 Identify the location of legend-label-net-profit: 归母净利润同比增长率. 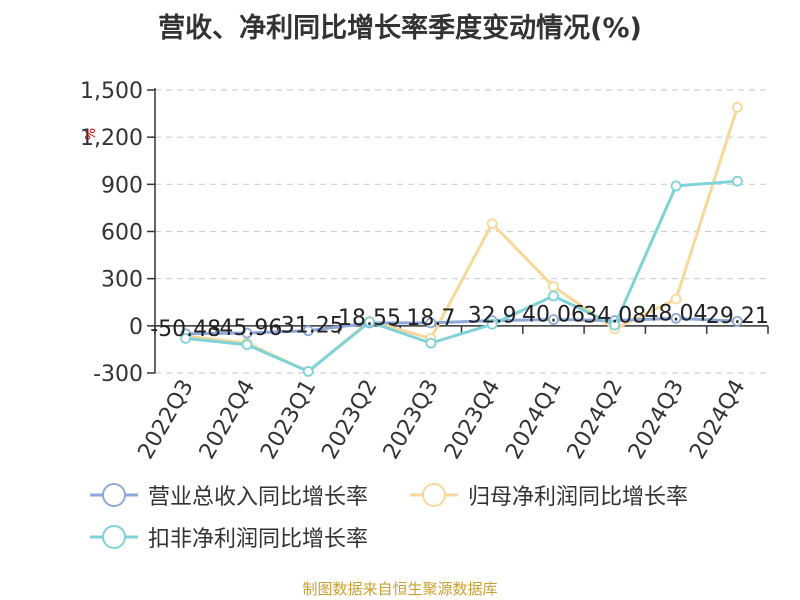
(578, 497).